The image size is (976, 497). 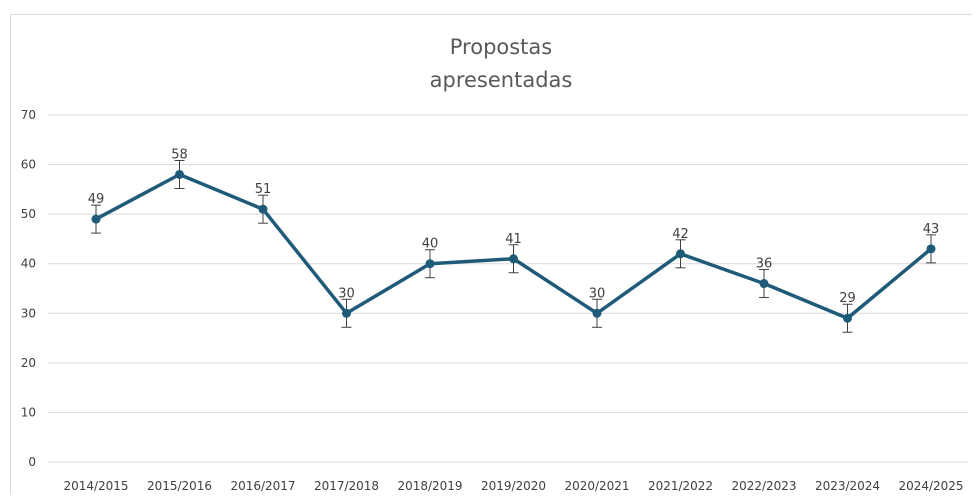 I want to click on chart-title-line-2: apresentadas, so click(x=501, y=80).